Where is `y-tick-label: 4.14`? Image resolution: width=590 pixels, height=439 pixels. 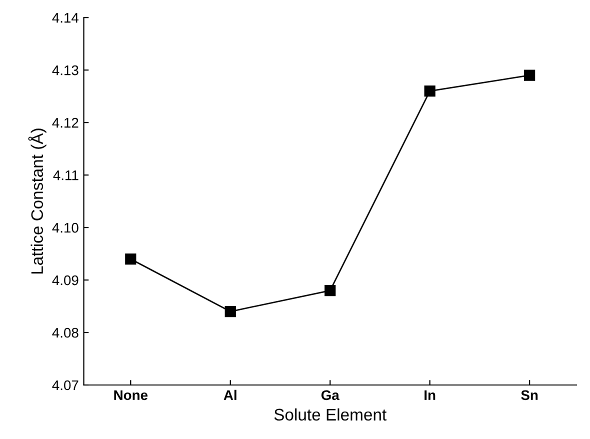 y-tick-label: 4.14 is located at coordinates (65, 18).